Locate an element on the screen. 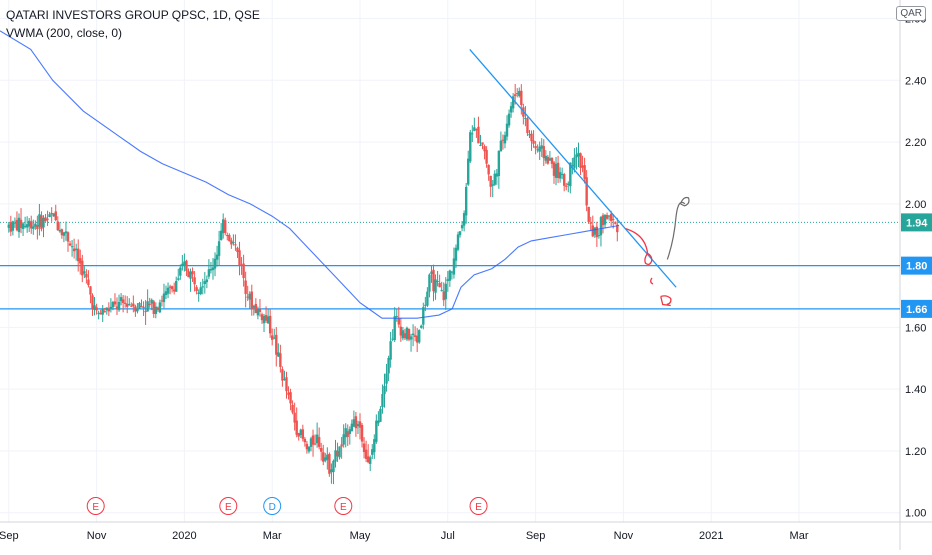 Image resolution: width=932 pixels, height=555 pixels. x-tick-label: May is located at coordinates (360, 536).